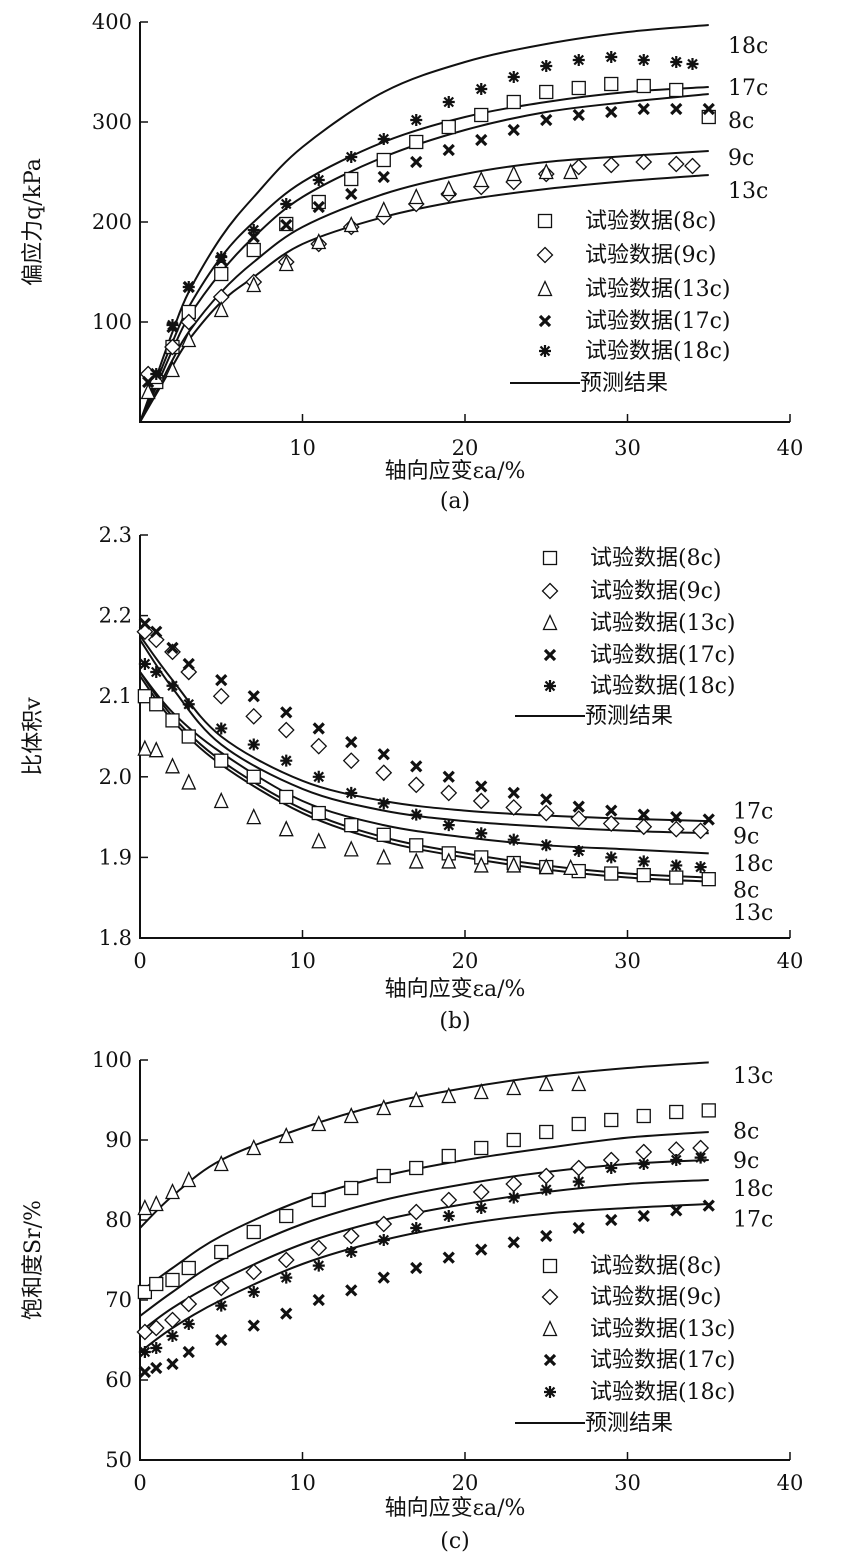  I want to click on predicted-curve-18c, so click(424, 1256).